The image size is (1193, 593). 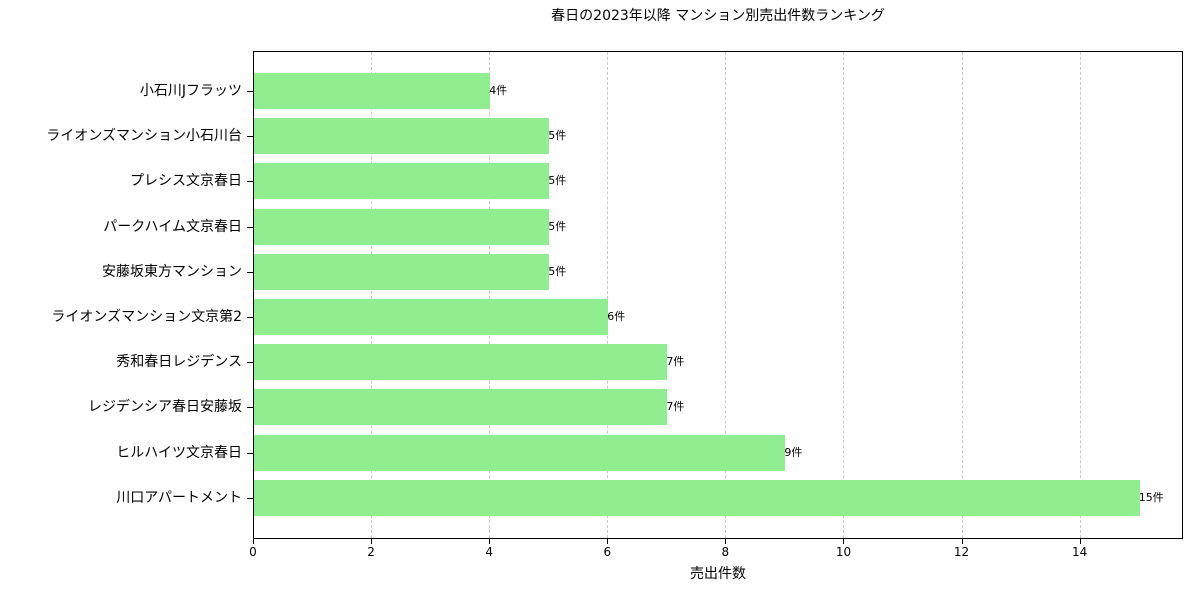 I want to click on bar-value-label: 6件, so click(x=616, y=316).